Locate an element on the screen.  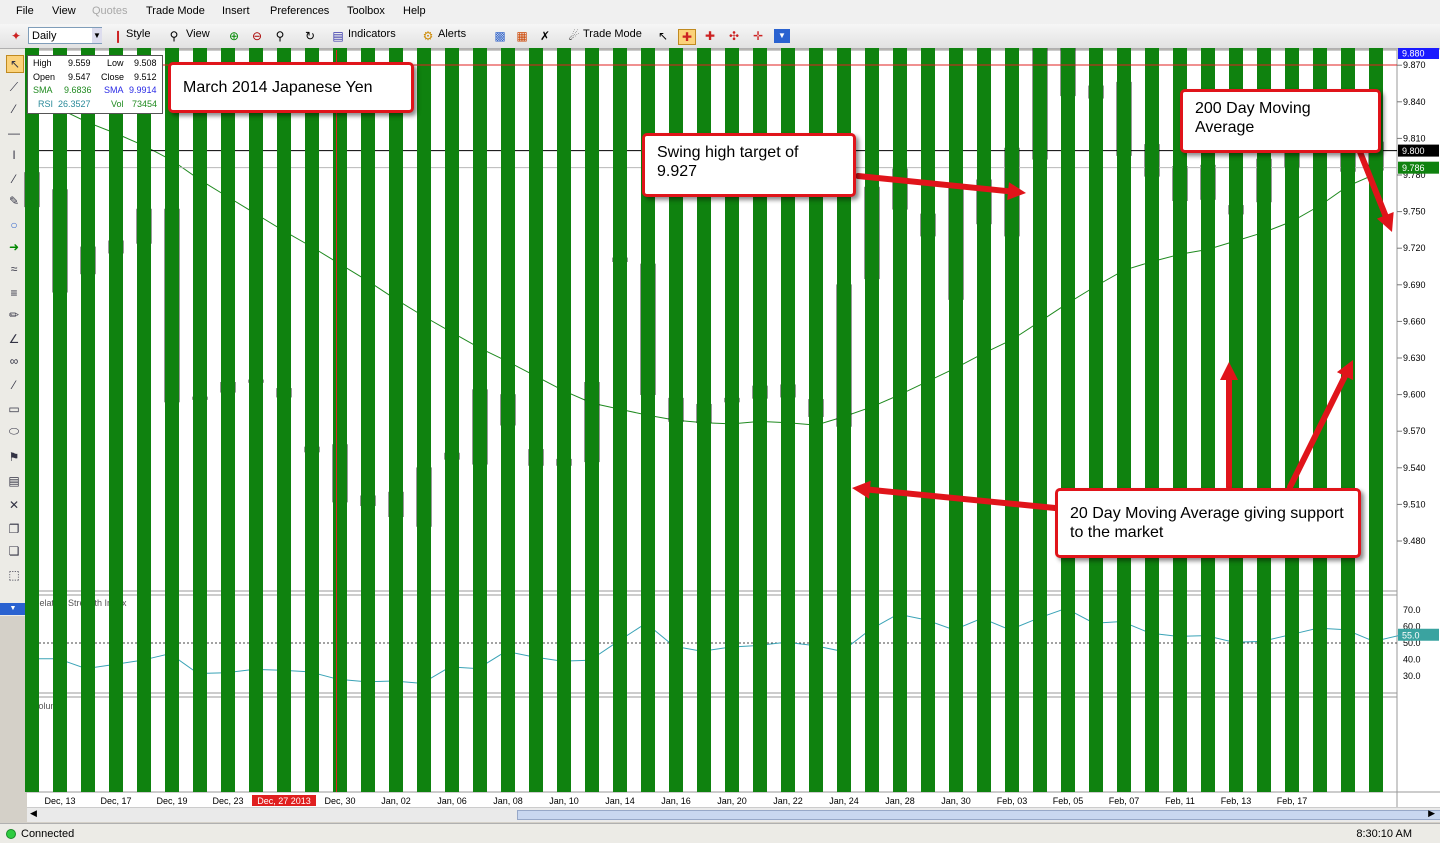
indicators-button: Indicators is located at coordinates (372, 34).